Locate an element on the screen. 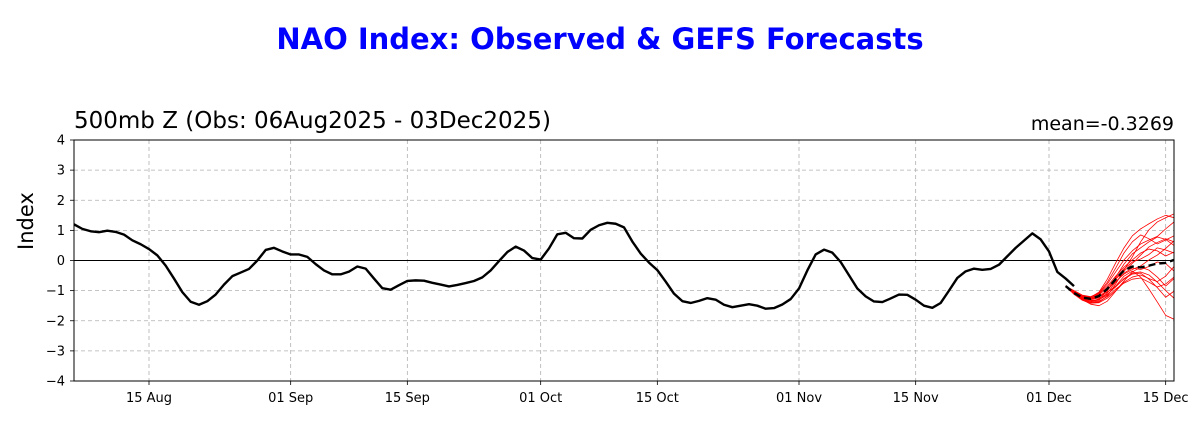 This screenshot has height=430, width=1200. y-tick-label: −1 is located at coordinates (55, 291).